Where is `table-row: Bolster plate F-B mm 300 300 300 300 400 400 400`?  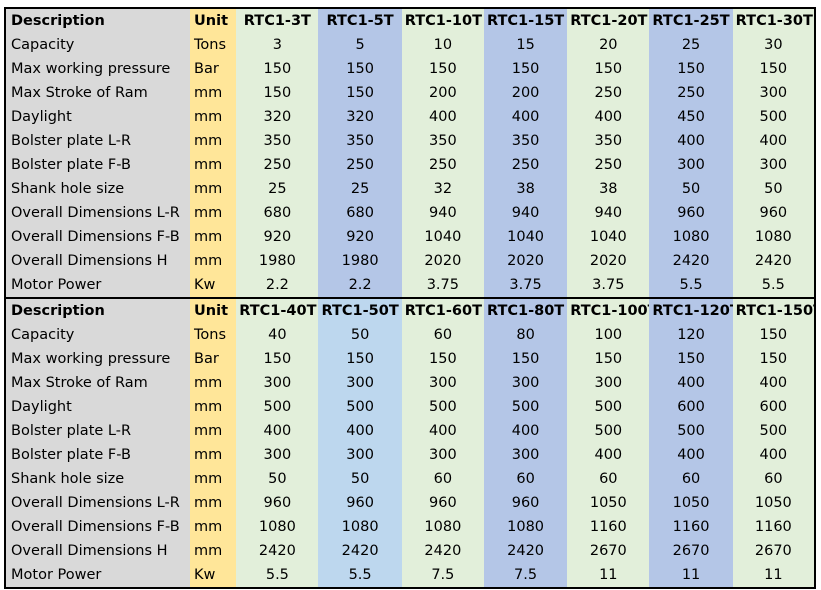
table-row: Bolster plate F-B mm 300 300 300 300 400 400 400 is located at coordinates (410, 455).